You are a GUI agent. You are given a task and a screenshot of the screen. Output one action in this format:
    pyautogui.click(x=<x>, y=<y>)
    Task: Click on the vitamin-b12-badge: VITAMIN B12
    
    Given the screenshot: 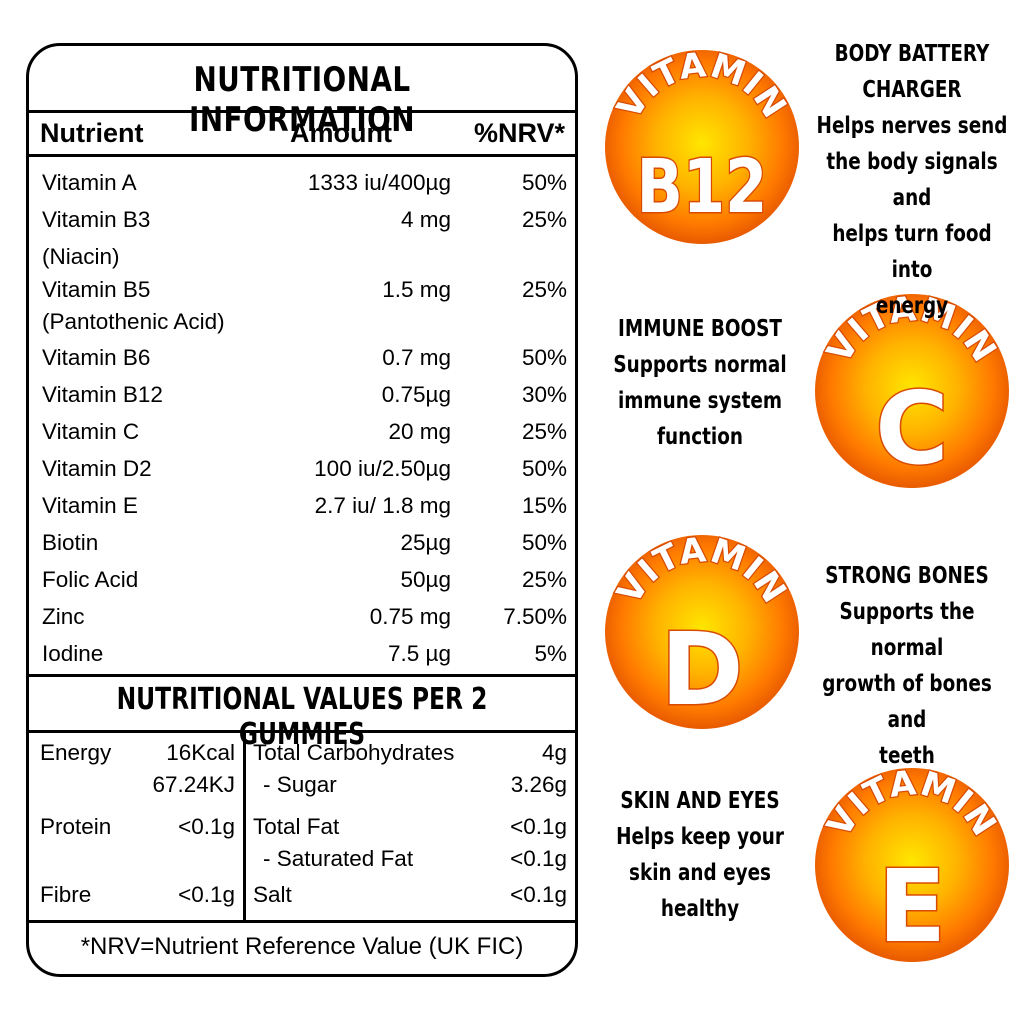 What is the action you would take?
    pyautogui.click(x=702, y=145)
    